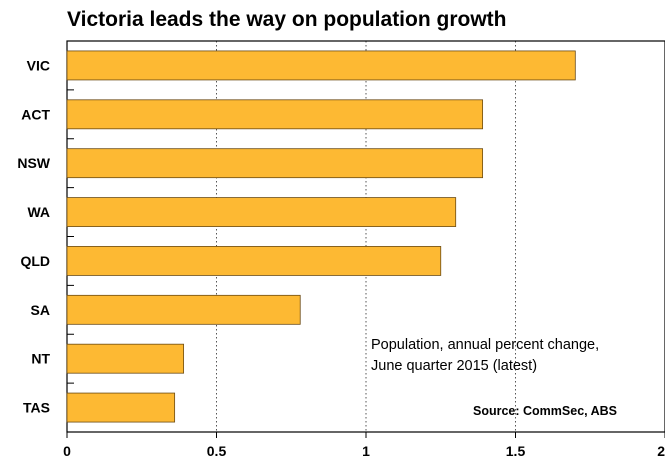  Describe the element at coordinates (661, 451) in the screenshot. I see `x-tick-label-4: 2` at that location.